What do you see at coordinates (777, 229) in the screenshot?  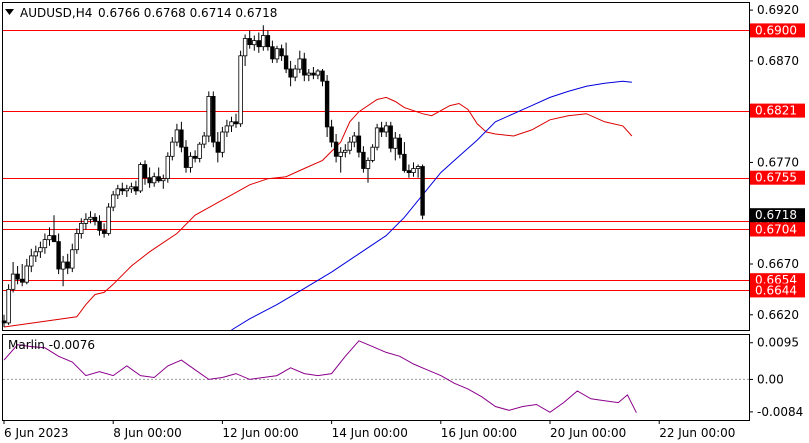 I see `level-price-label: 0.6704` at bounding box center [777, 229].